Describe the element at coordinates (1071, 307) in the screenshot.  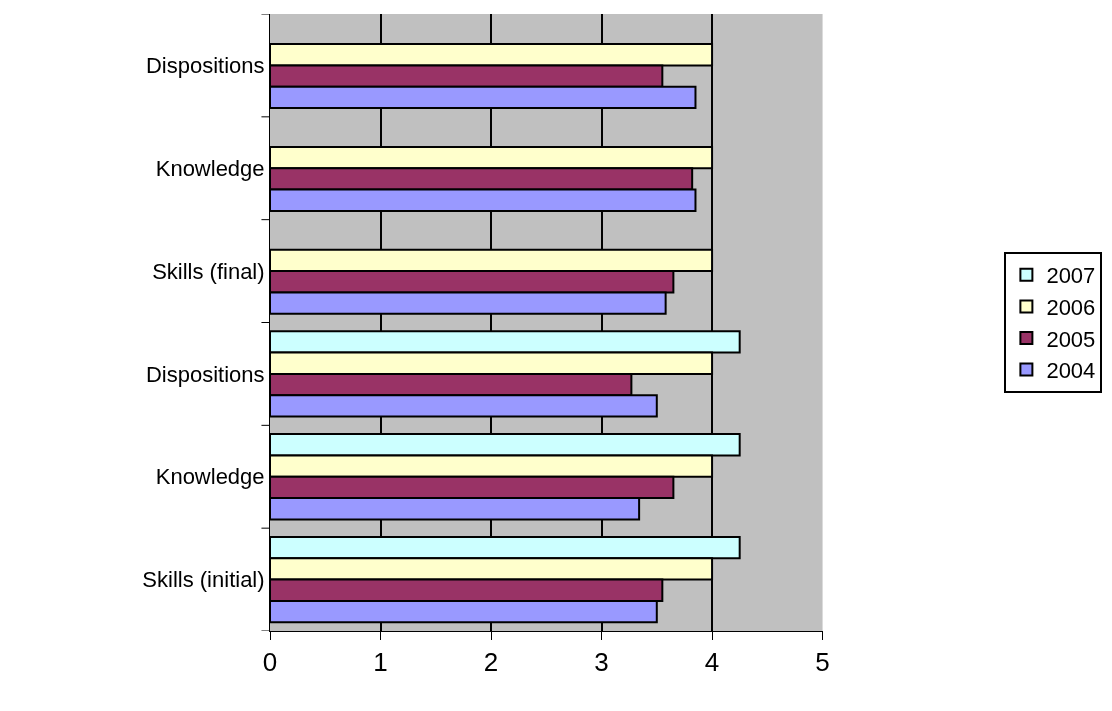
I see `legend-label: 2006` at that location.